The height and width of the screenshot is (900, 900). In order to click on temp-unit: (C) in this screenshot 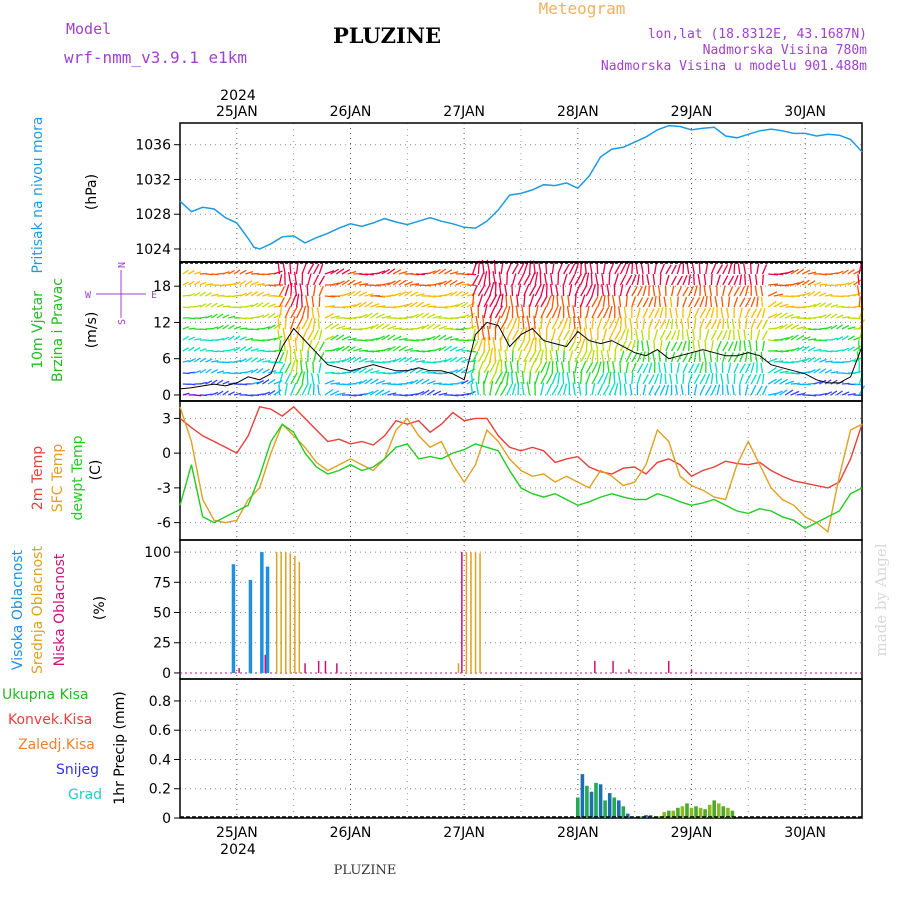, I will do `click(96, 470)`.